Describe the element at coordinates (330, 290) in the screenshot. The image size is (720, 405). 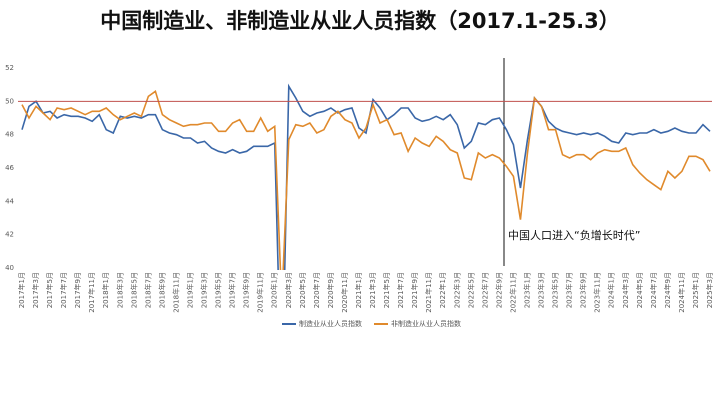
I see `x-tick-label: 2020年9月` at that location.